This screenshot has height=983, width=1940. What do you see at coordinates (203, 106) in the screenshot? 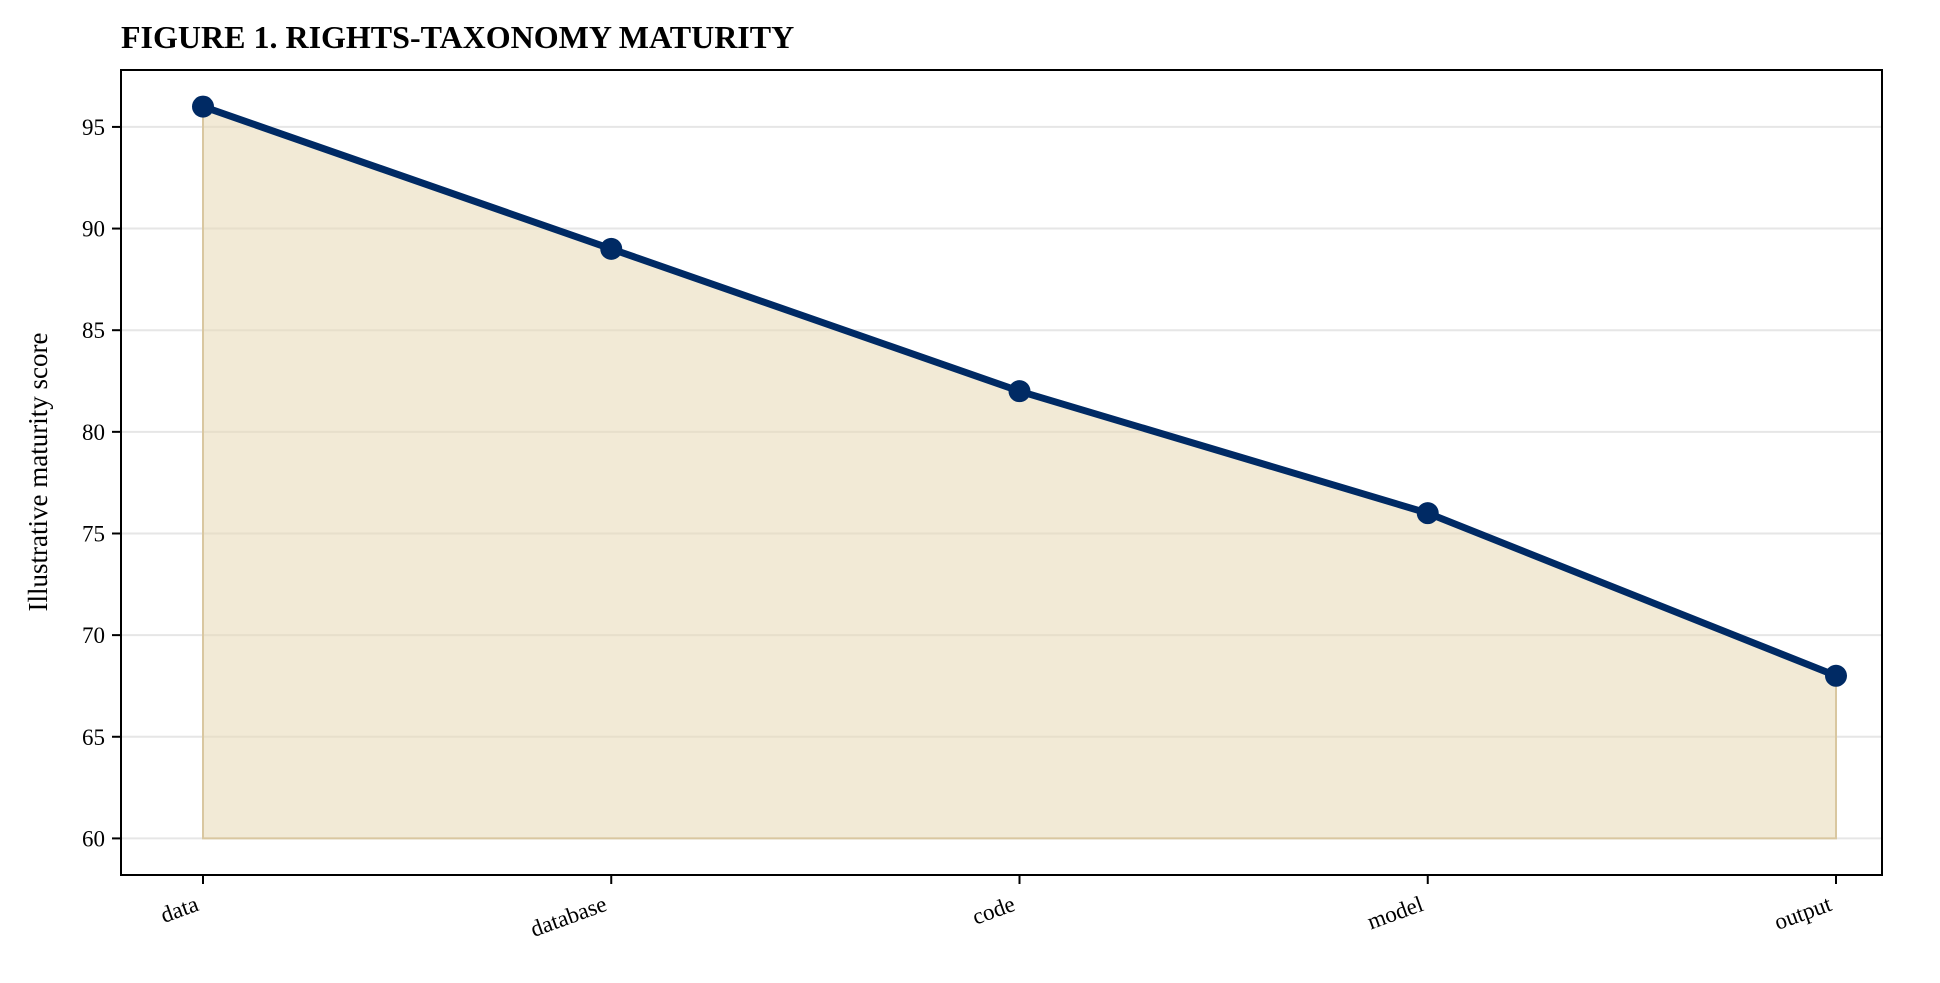
I see `data-point-data` at bounding box center [203, 106].